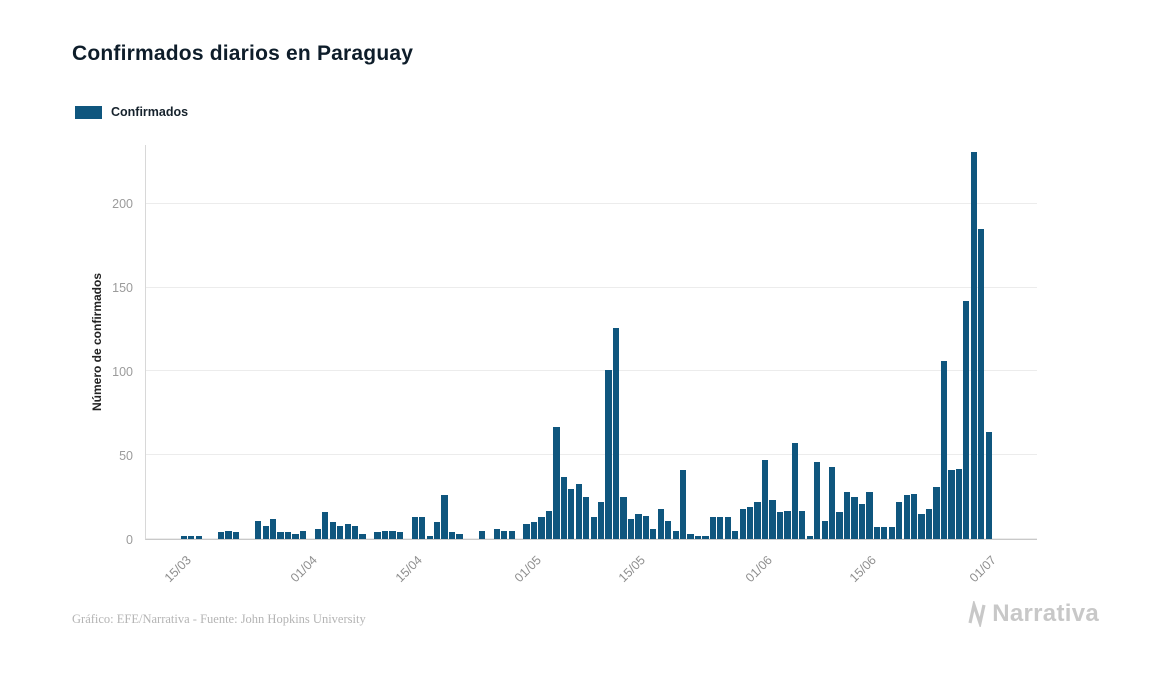 The width and height of the screenshot is (1157, 674). Describe the element at coordinates (758, 569) in the screenshot. I see `x-tick-label: 01/06` at that location.